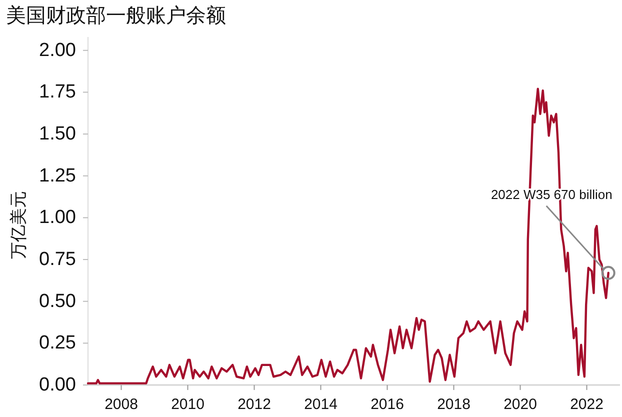 Image resolution: width=622 pixels, height=417 pixels. What do you see at coordinates (57, 175) in the screenshot?
I see `y-tick-label: 1.25` at bounding box center [57, 175].